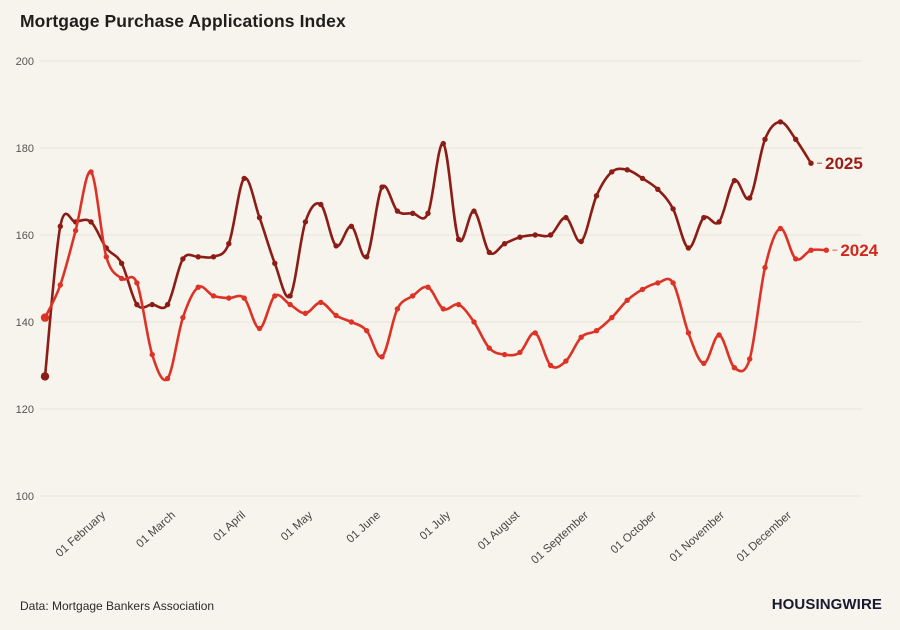 The width and height of the screenshot is (900, 630). Describe the element at coordinates (183, 21) in the screenshot. I see `page-title: Mortgage Purchase Applications Index` at that location.